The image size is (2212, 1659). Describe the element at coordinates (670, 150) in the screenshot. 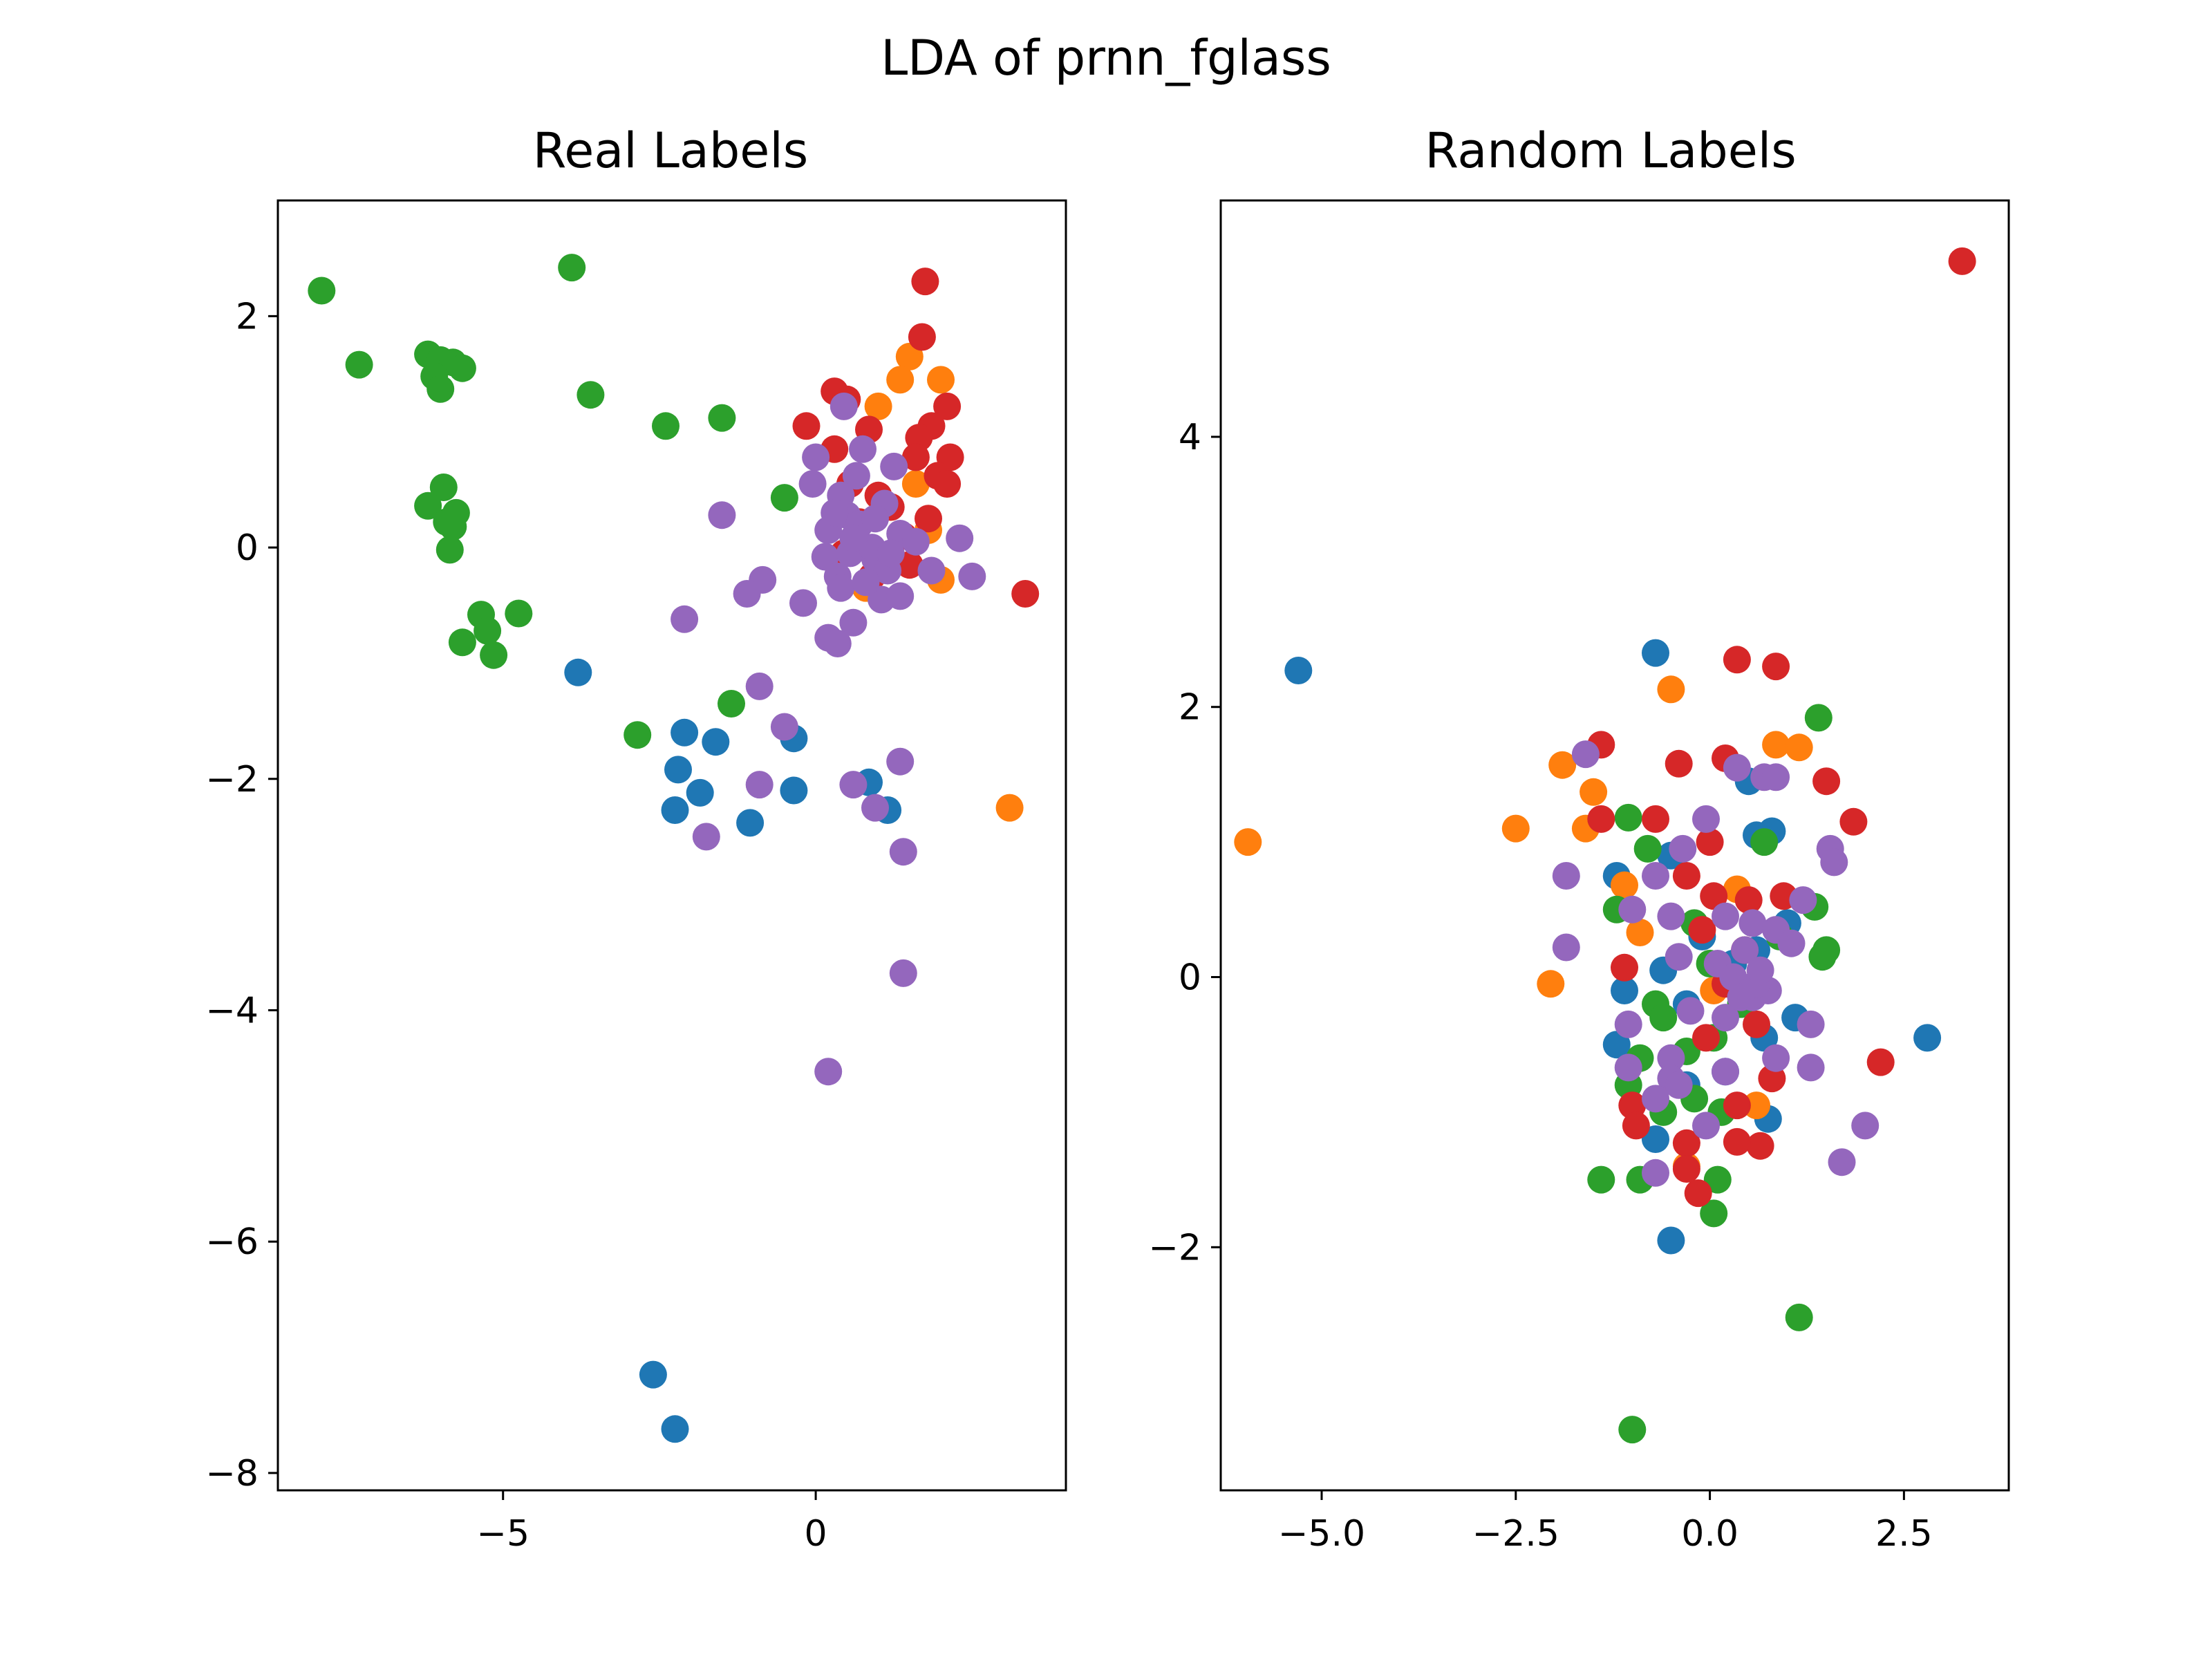

I see `subplot-title-real-labels: Real Labels` at that location.